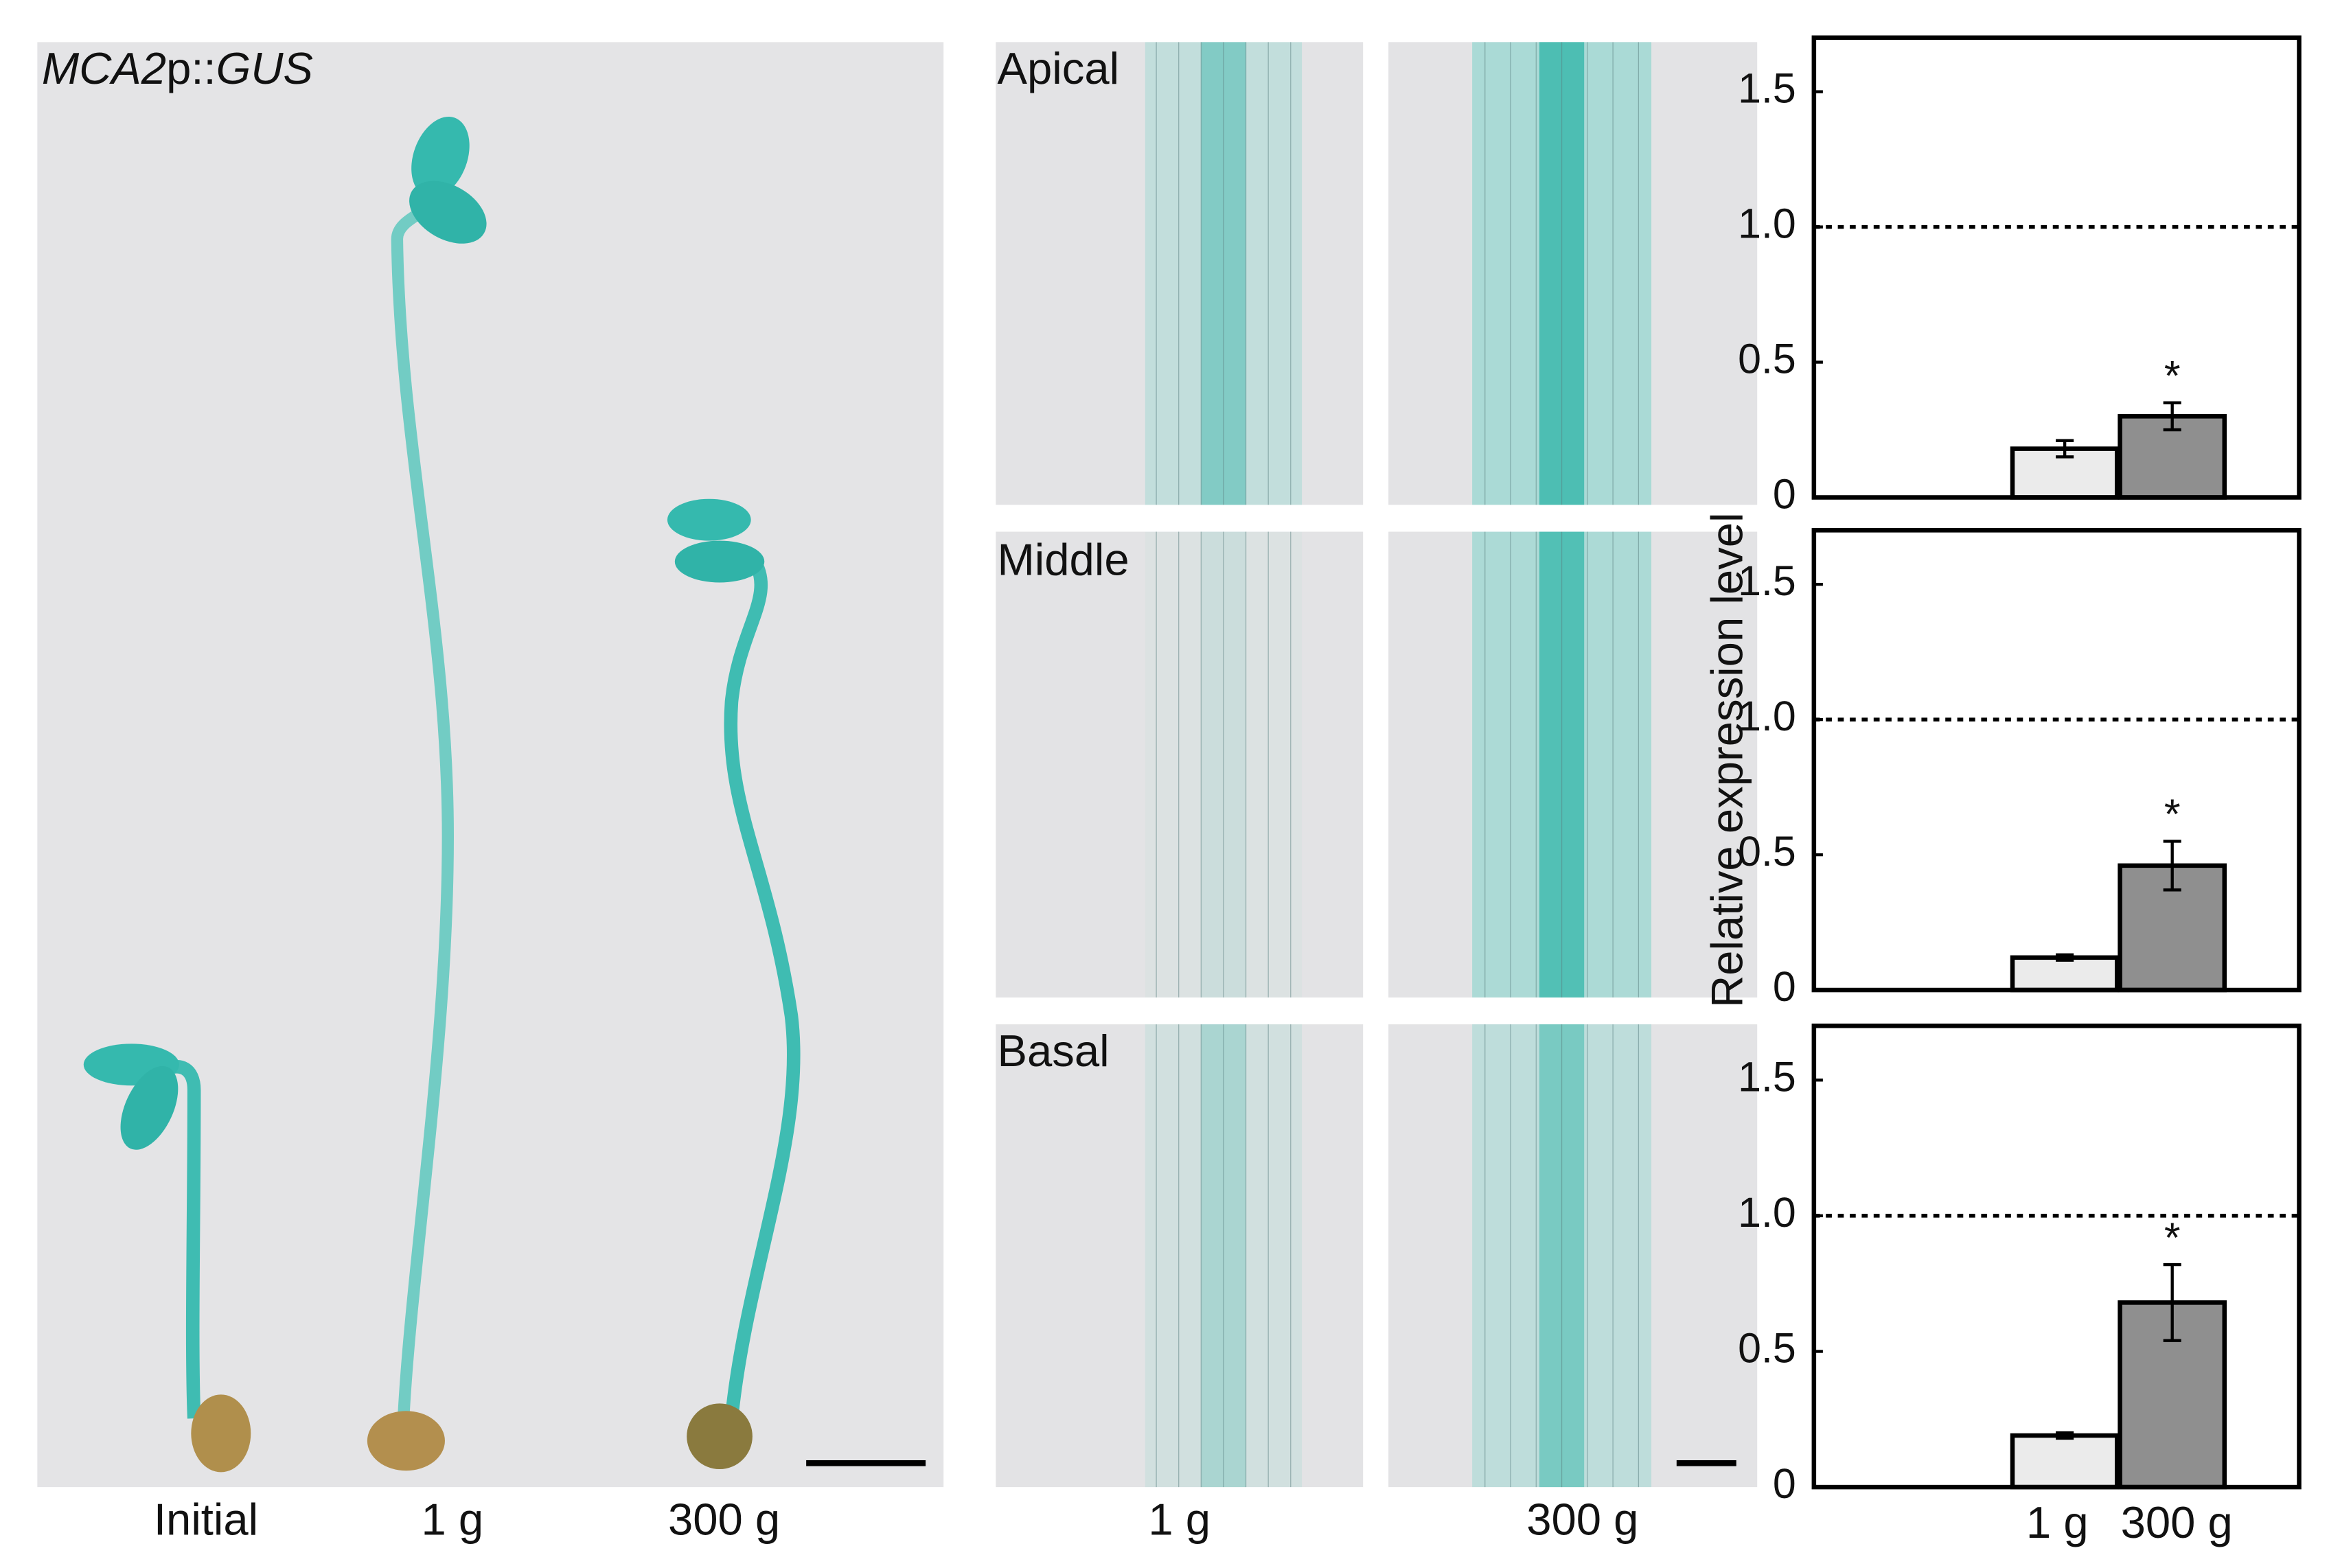 The image size is (2329, 1568). What do you see at coordinates (191, 68) in the screenshot?
I see `stain-promoter: p::` at bounding box center [191, 68].